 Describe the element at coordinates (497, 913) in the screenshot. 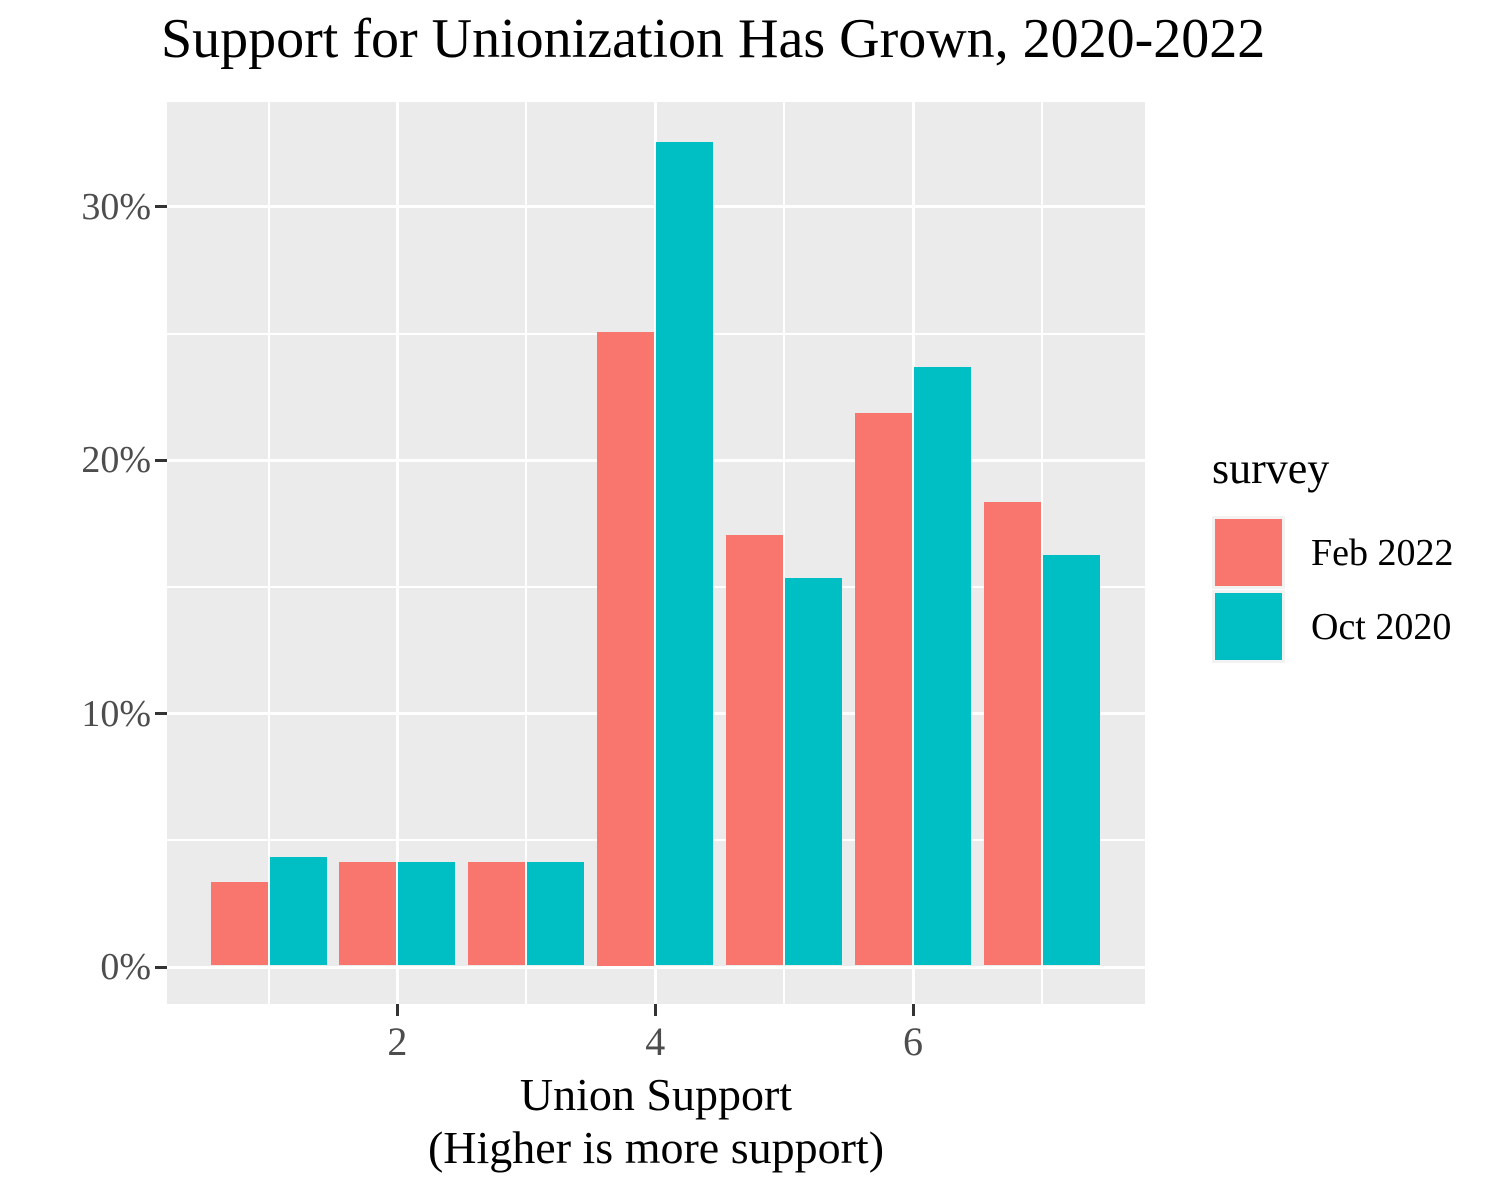

I see `bar-feb-2022-x3` at that location.